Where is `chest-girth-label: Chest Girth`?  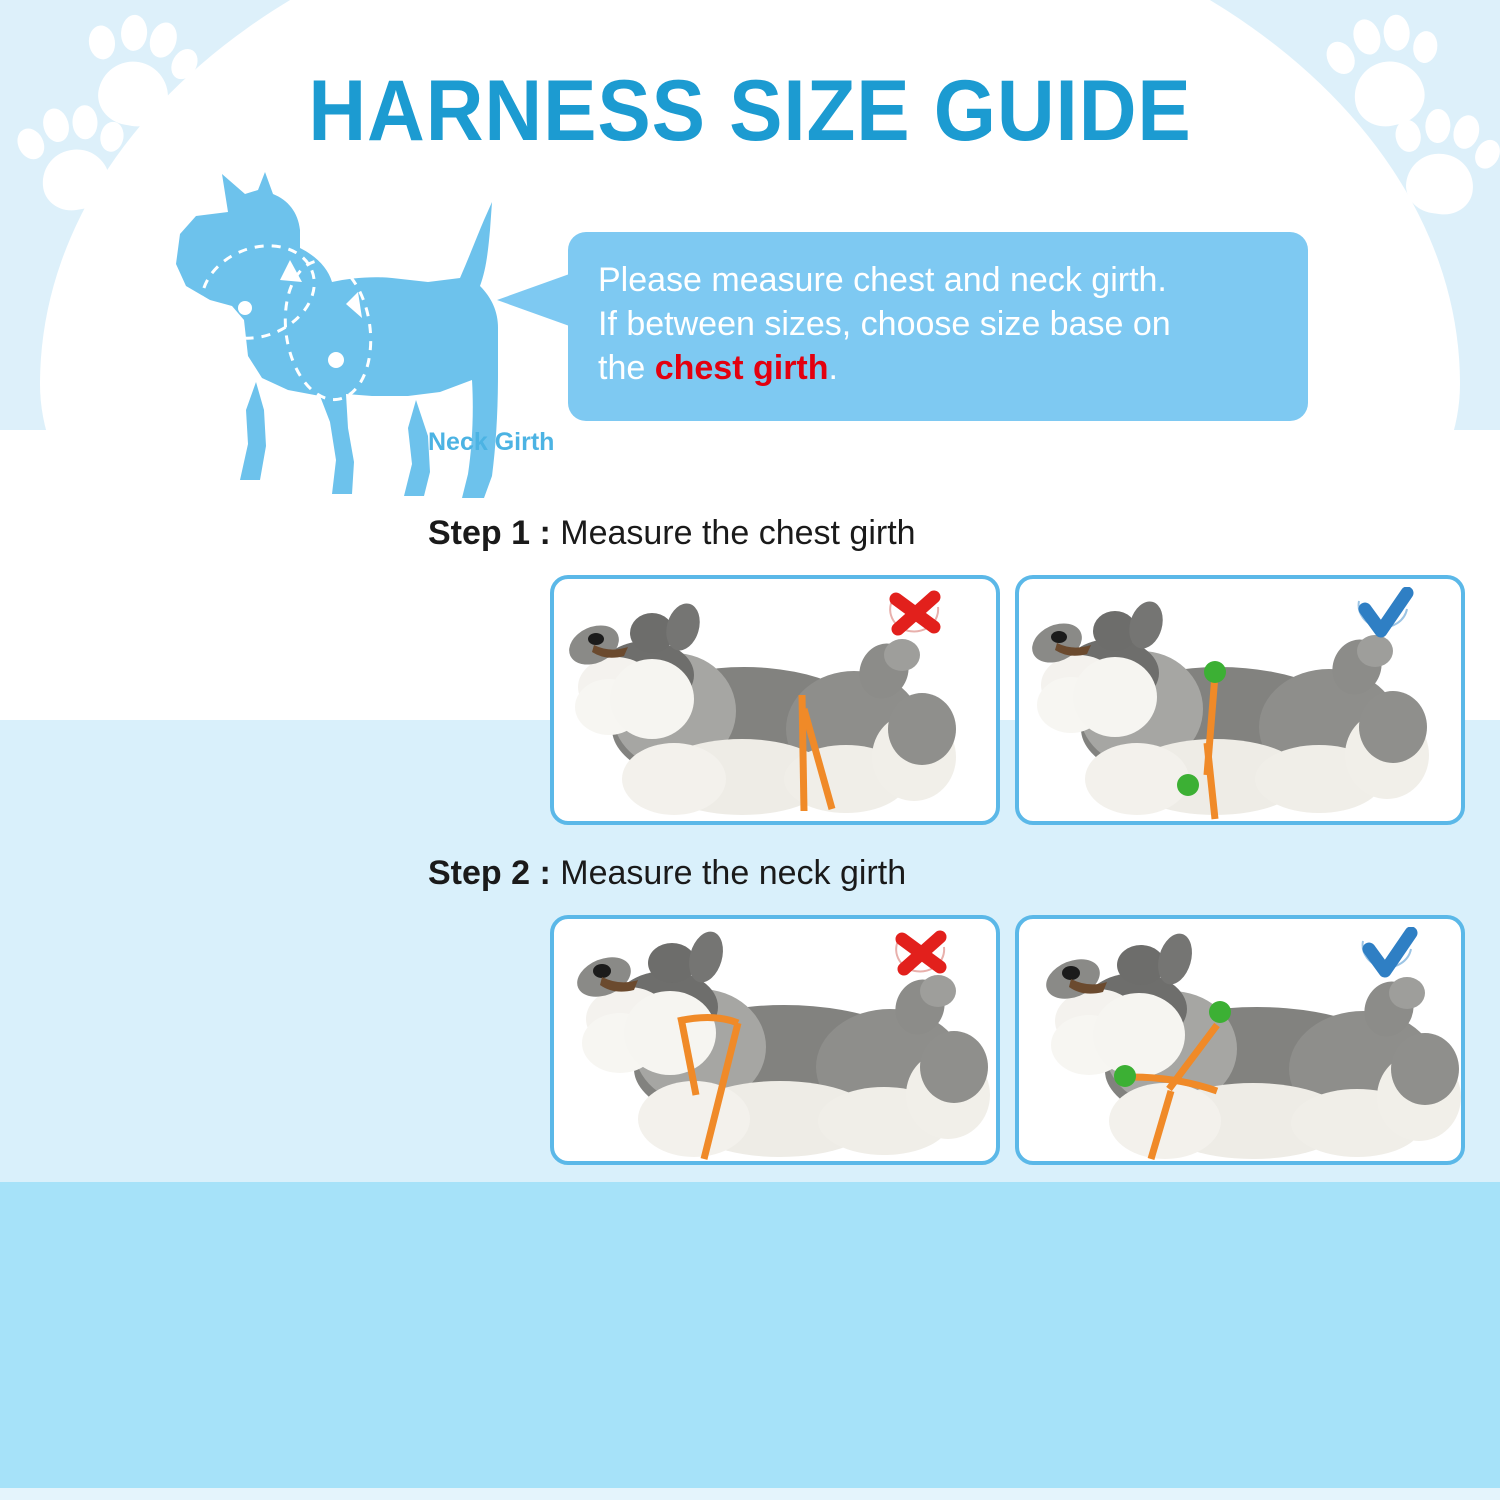 chest-girth-label: Chest Girth is located at coordinates (506, 524).